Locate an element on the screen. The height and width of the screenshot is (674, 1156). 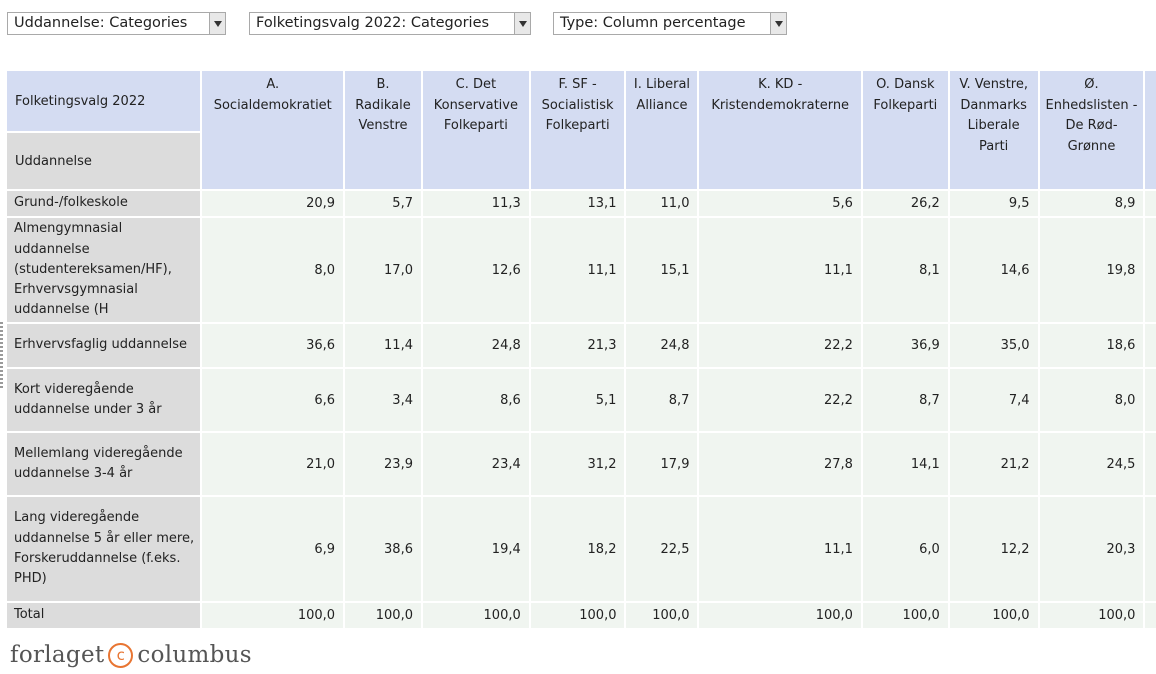
table-cell: 36,6 is located at coordinates (273, 345).